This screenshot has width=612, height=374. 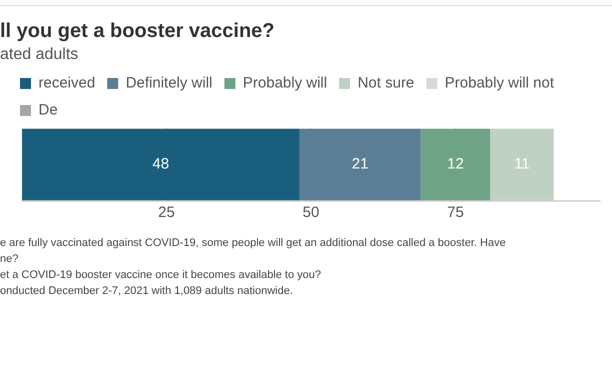 I want to click on legend-label: received, so click(x=67, y=83).